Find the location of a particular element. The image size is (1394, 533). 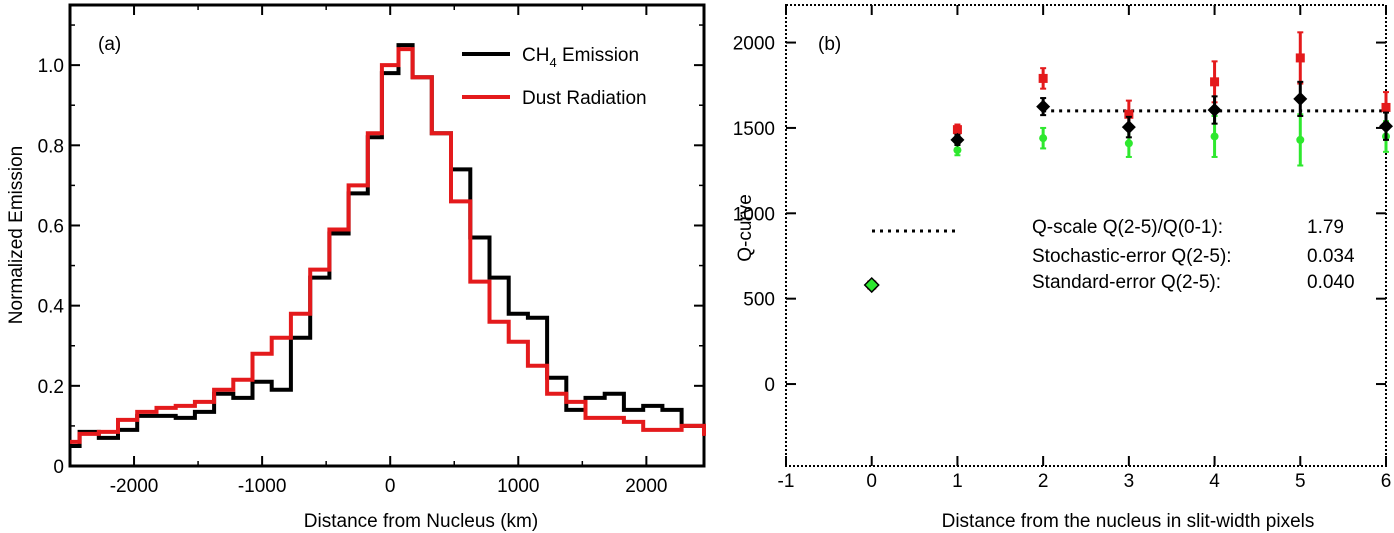

y-tick-label: 0.2 is located at coordinates (51, 387).